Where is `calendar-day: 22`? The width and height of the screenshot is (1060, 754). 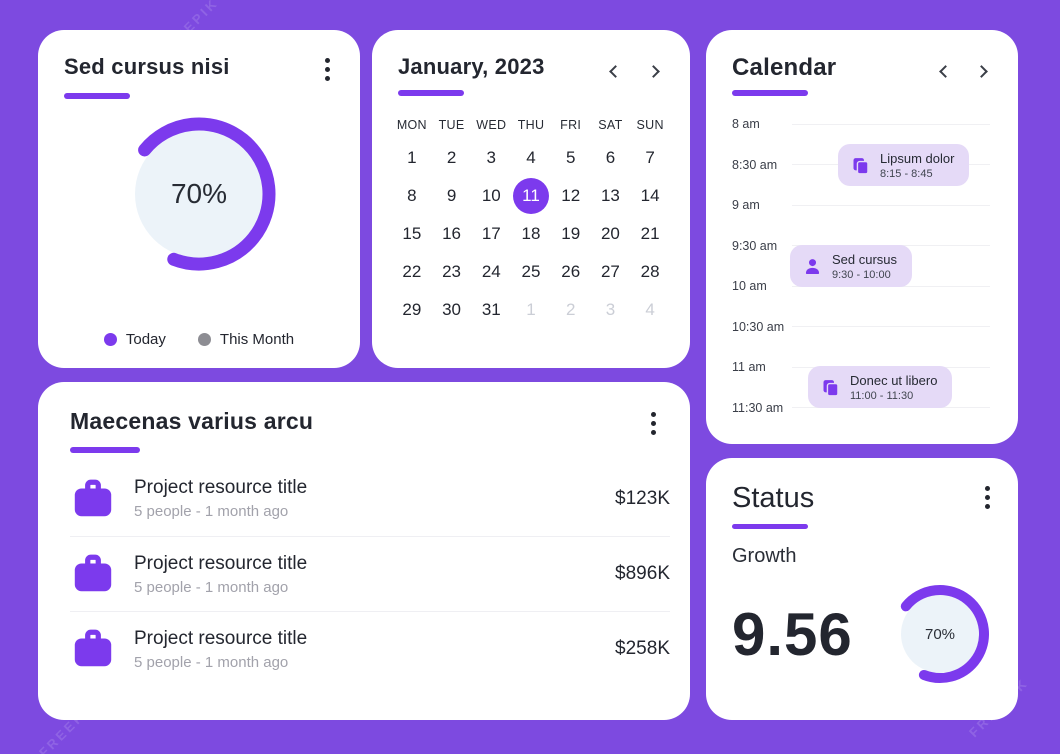 calendar-day: 22 is located at coordinates (412, 271).